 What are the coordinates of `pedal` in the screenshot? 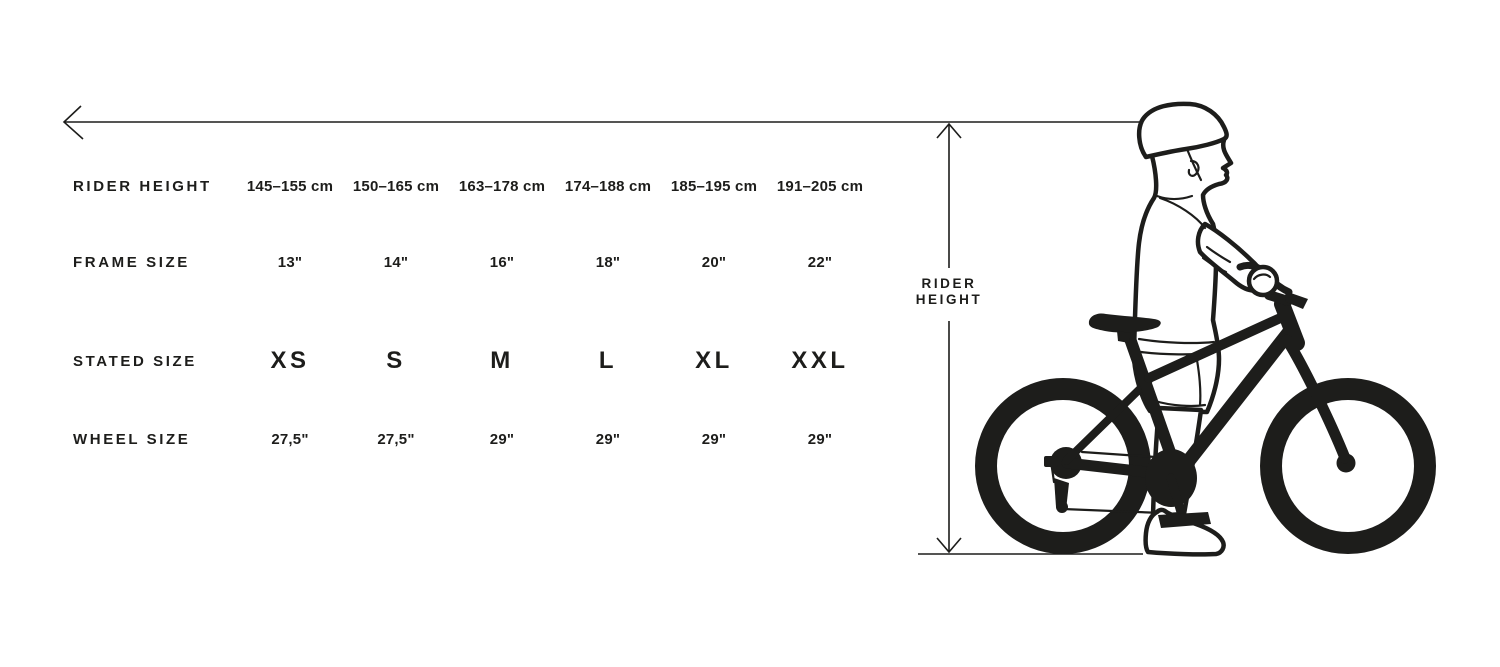 It's located at (1184, 520).